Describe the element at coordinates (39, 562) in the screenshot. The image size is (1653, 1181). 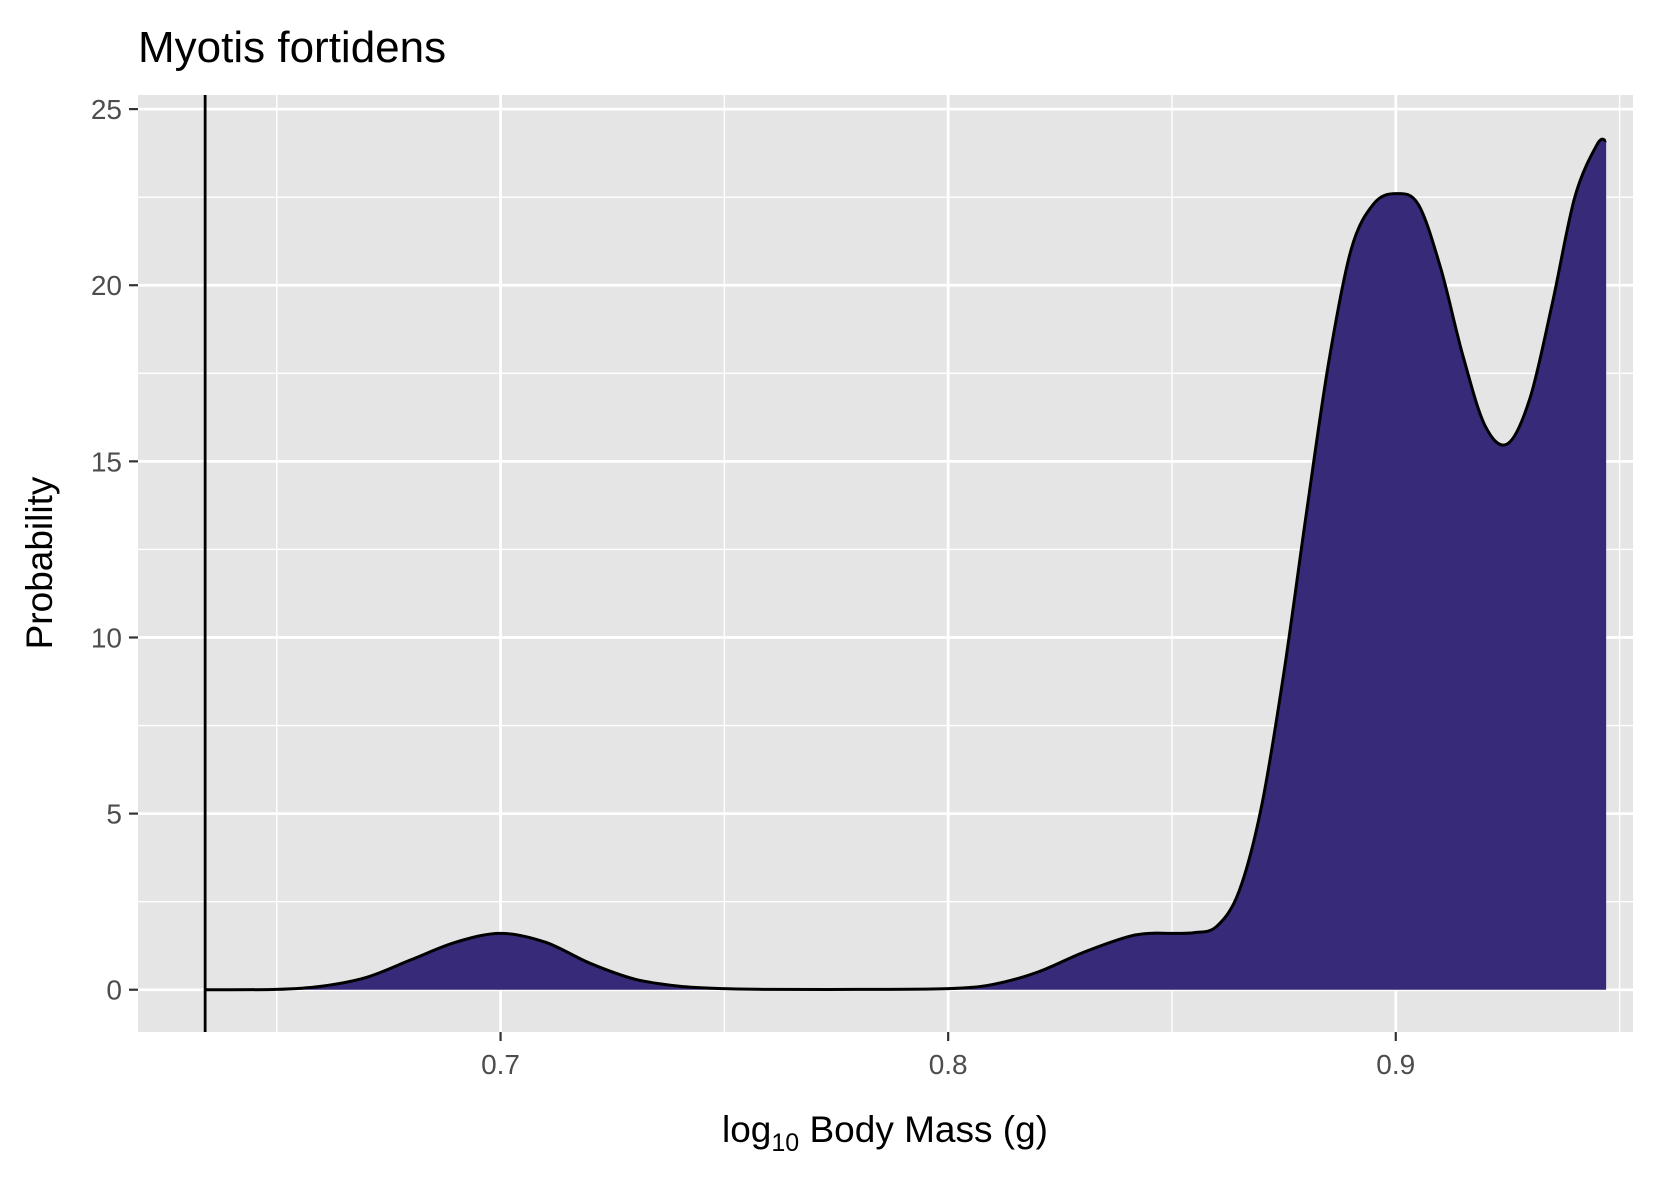
I see `y-axis-title: Probability` at that location.